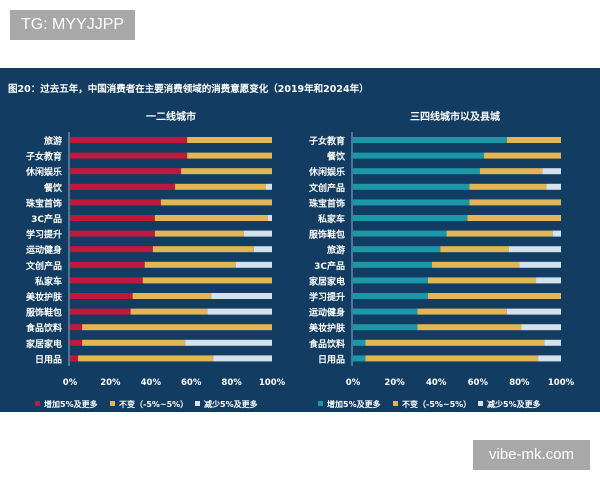 The width and height of the screenshot is (600, 480). I want to click on subchart-title: 三四线城市以及县城, so click(455, 116).